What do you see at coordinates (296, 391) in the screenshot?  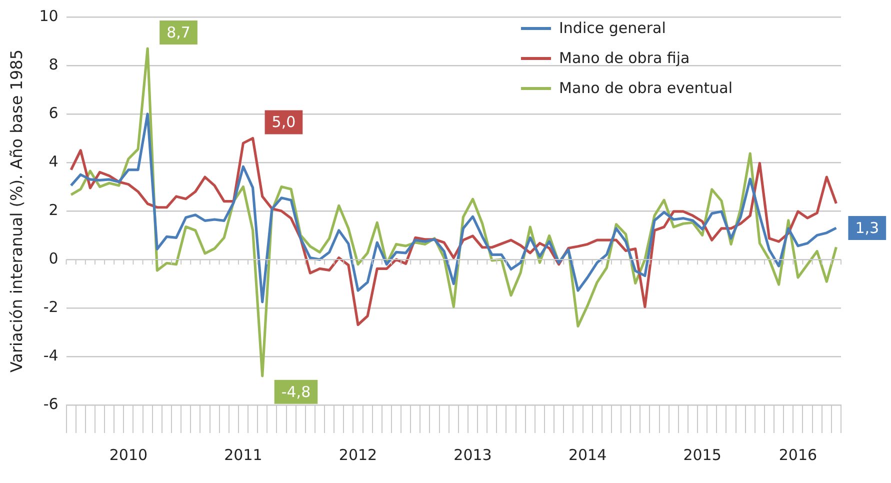 I see `data-label: -4,8` at bounding box center [296, 391].